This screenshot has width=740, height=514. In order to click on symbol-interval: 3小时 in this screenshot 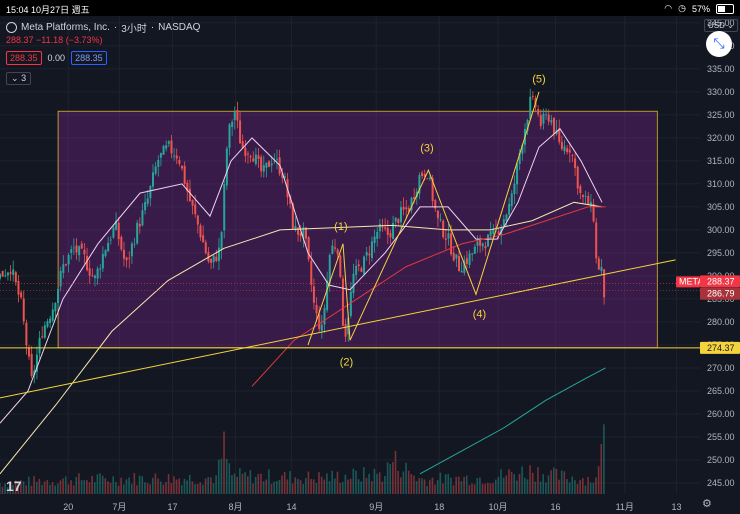, I will do `click(134, 29)`.